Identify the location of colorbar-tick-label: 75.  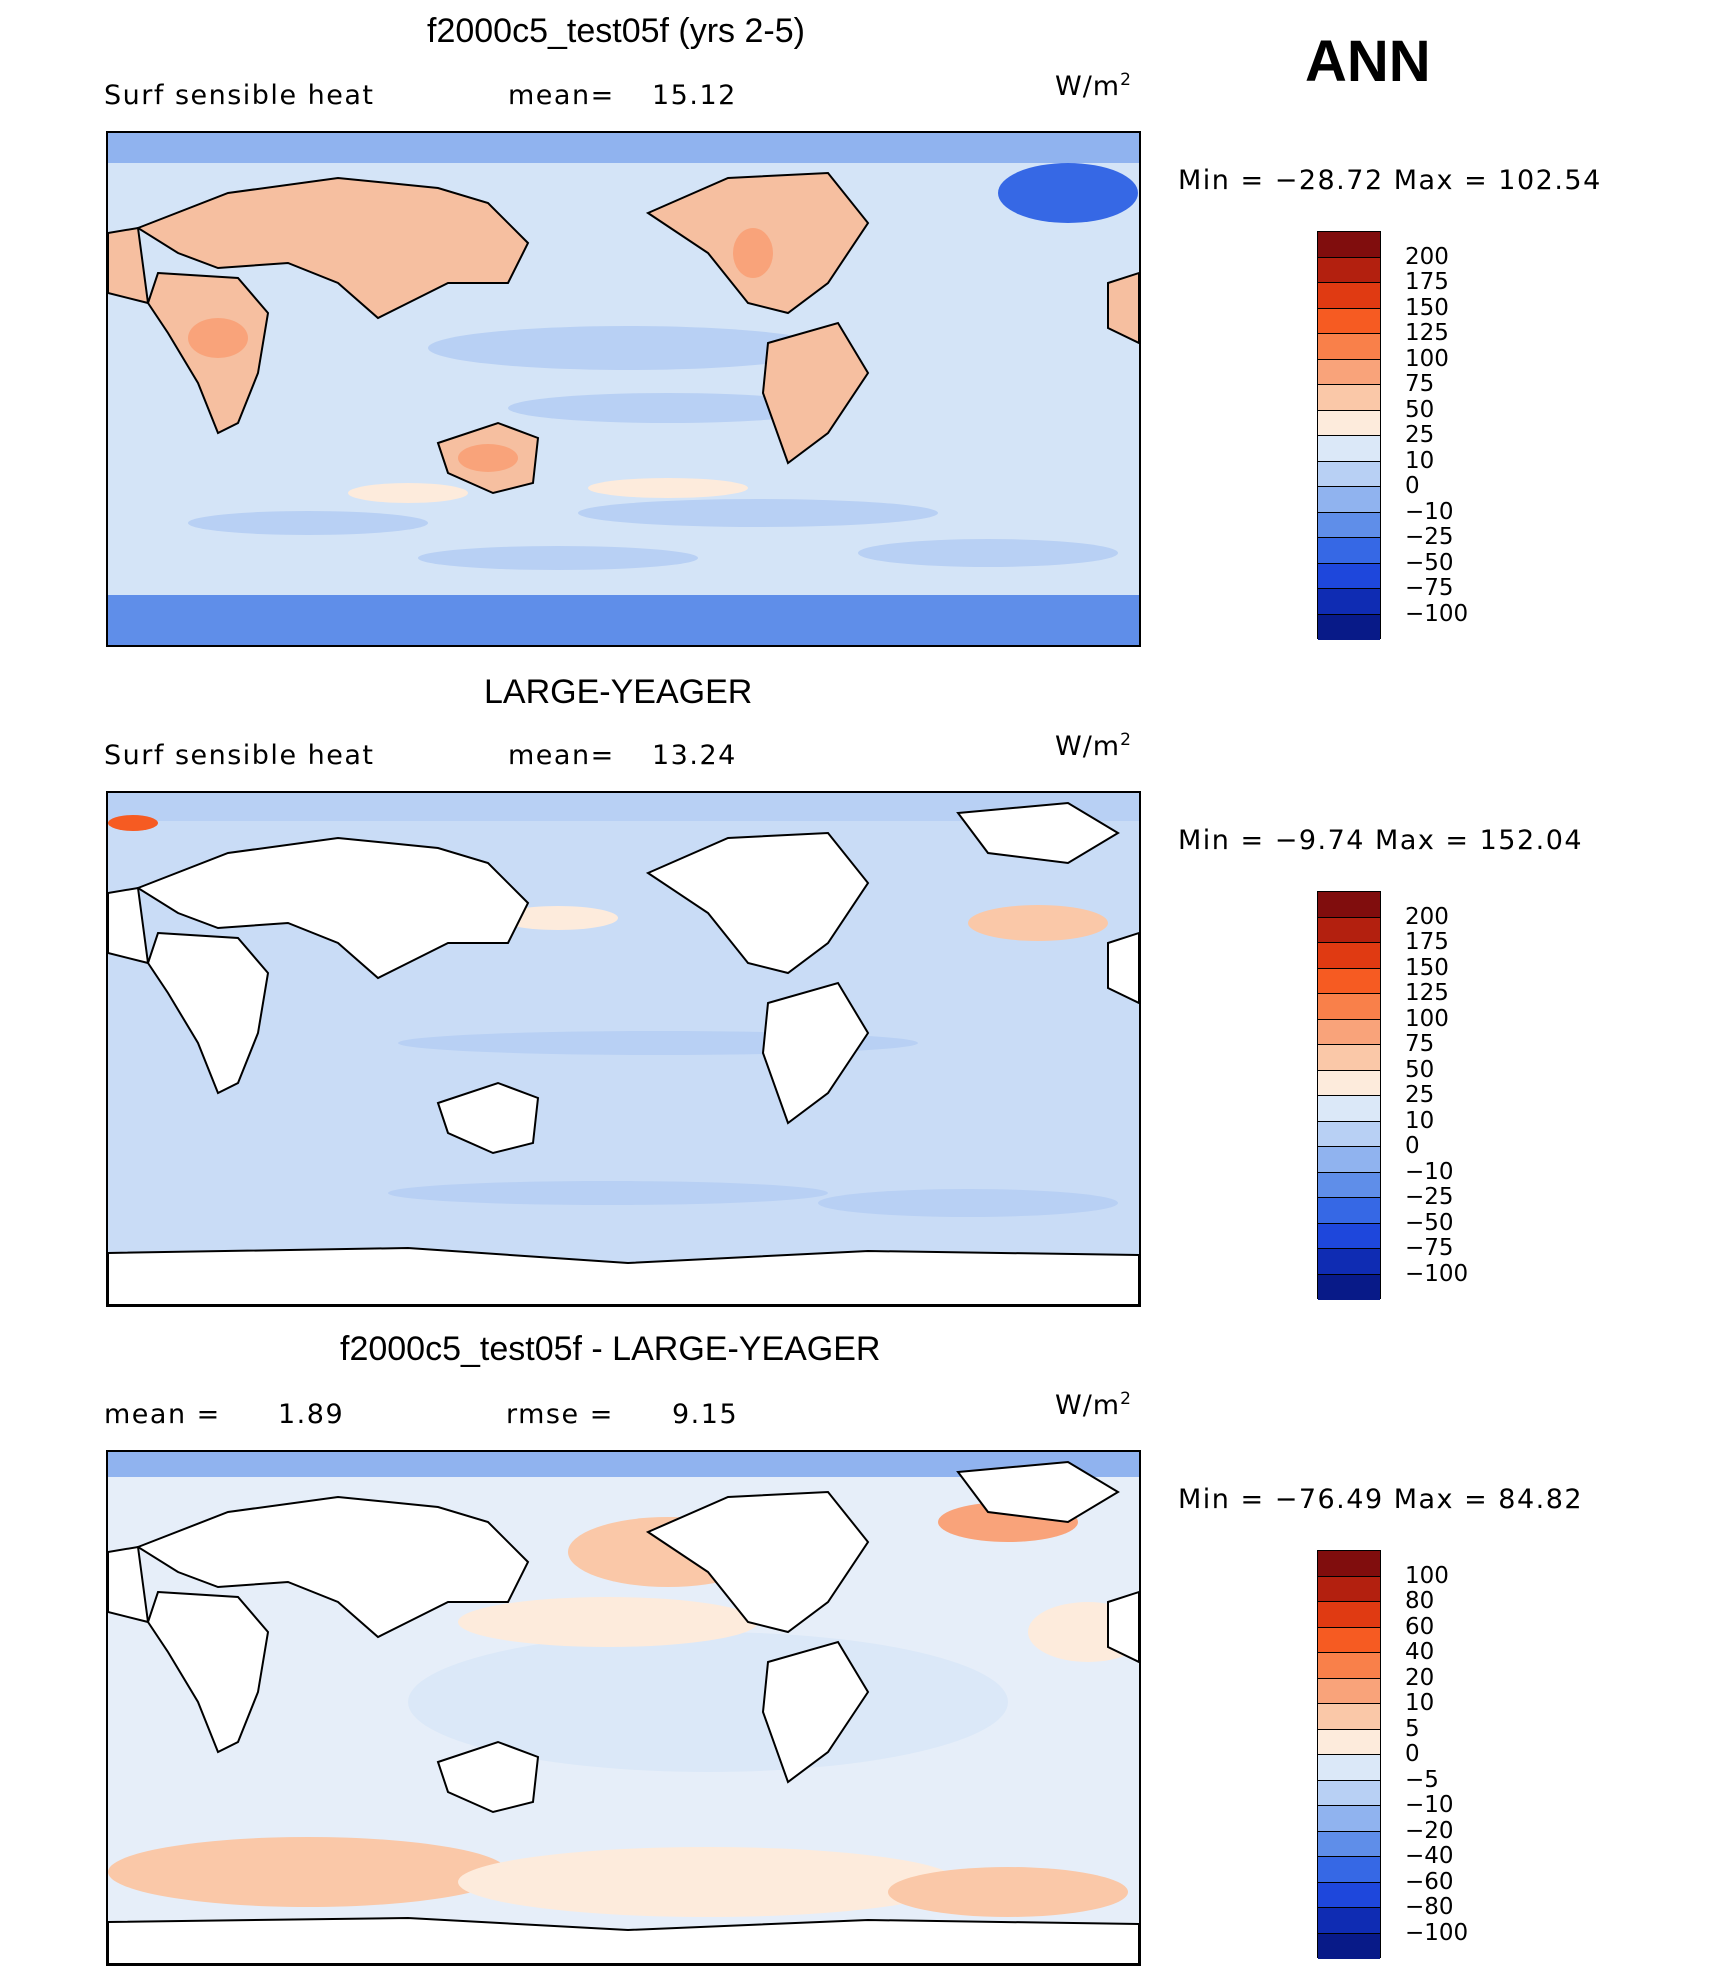
(1420, 1044).